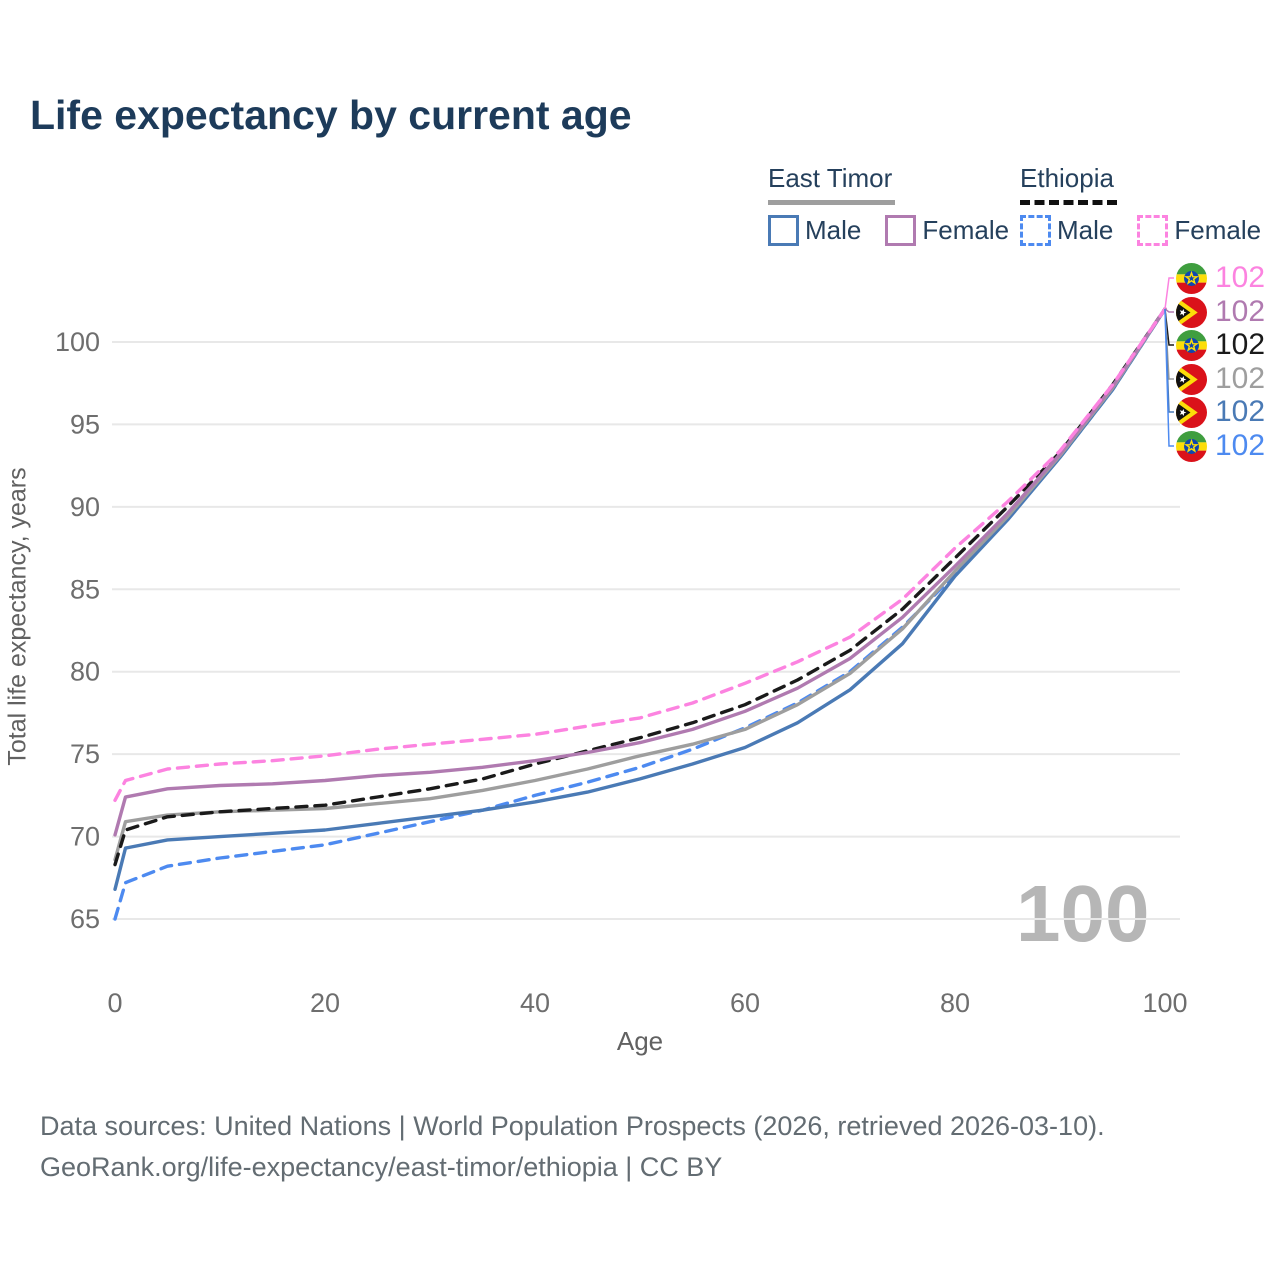 This screenshot has height=1280, width=1280. I want to click on y-tick-label-75: 75, so click(85, 754).